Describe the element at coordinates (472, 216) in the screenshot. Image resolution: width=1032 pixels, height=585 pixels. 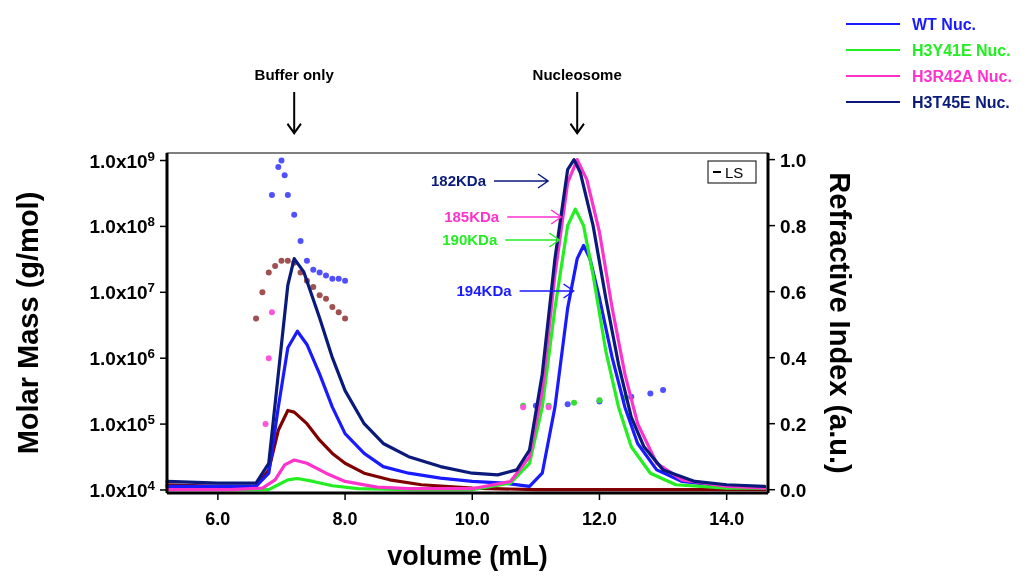
I see `annotation: 185KDa` at that location.